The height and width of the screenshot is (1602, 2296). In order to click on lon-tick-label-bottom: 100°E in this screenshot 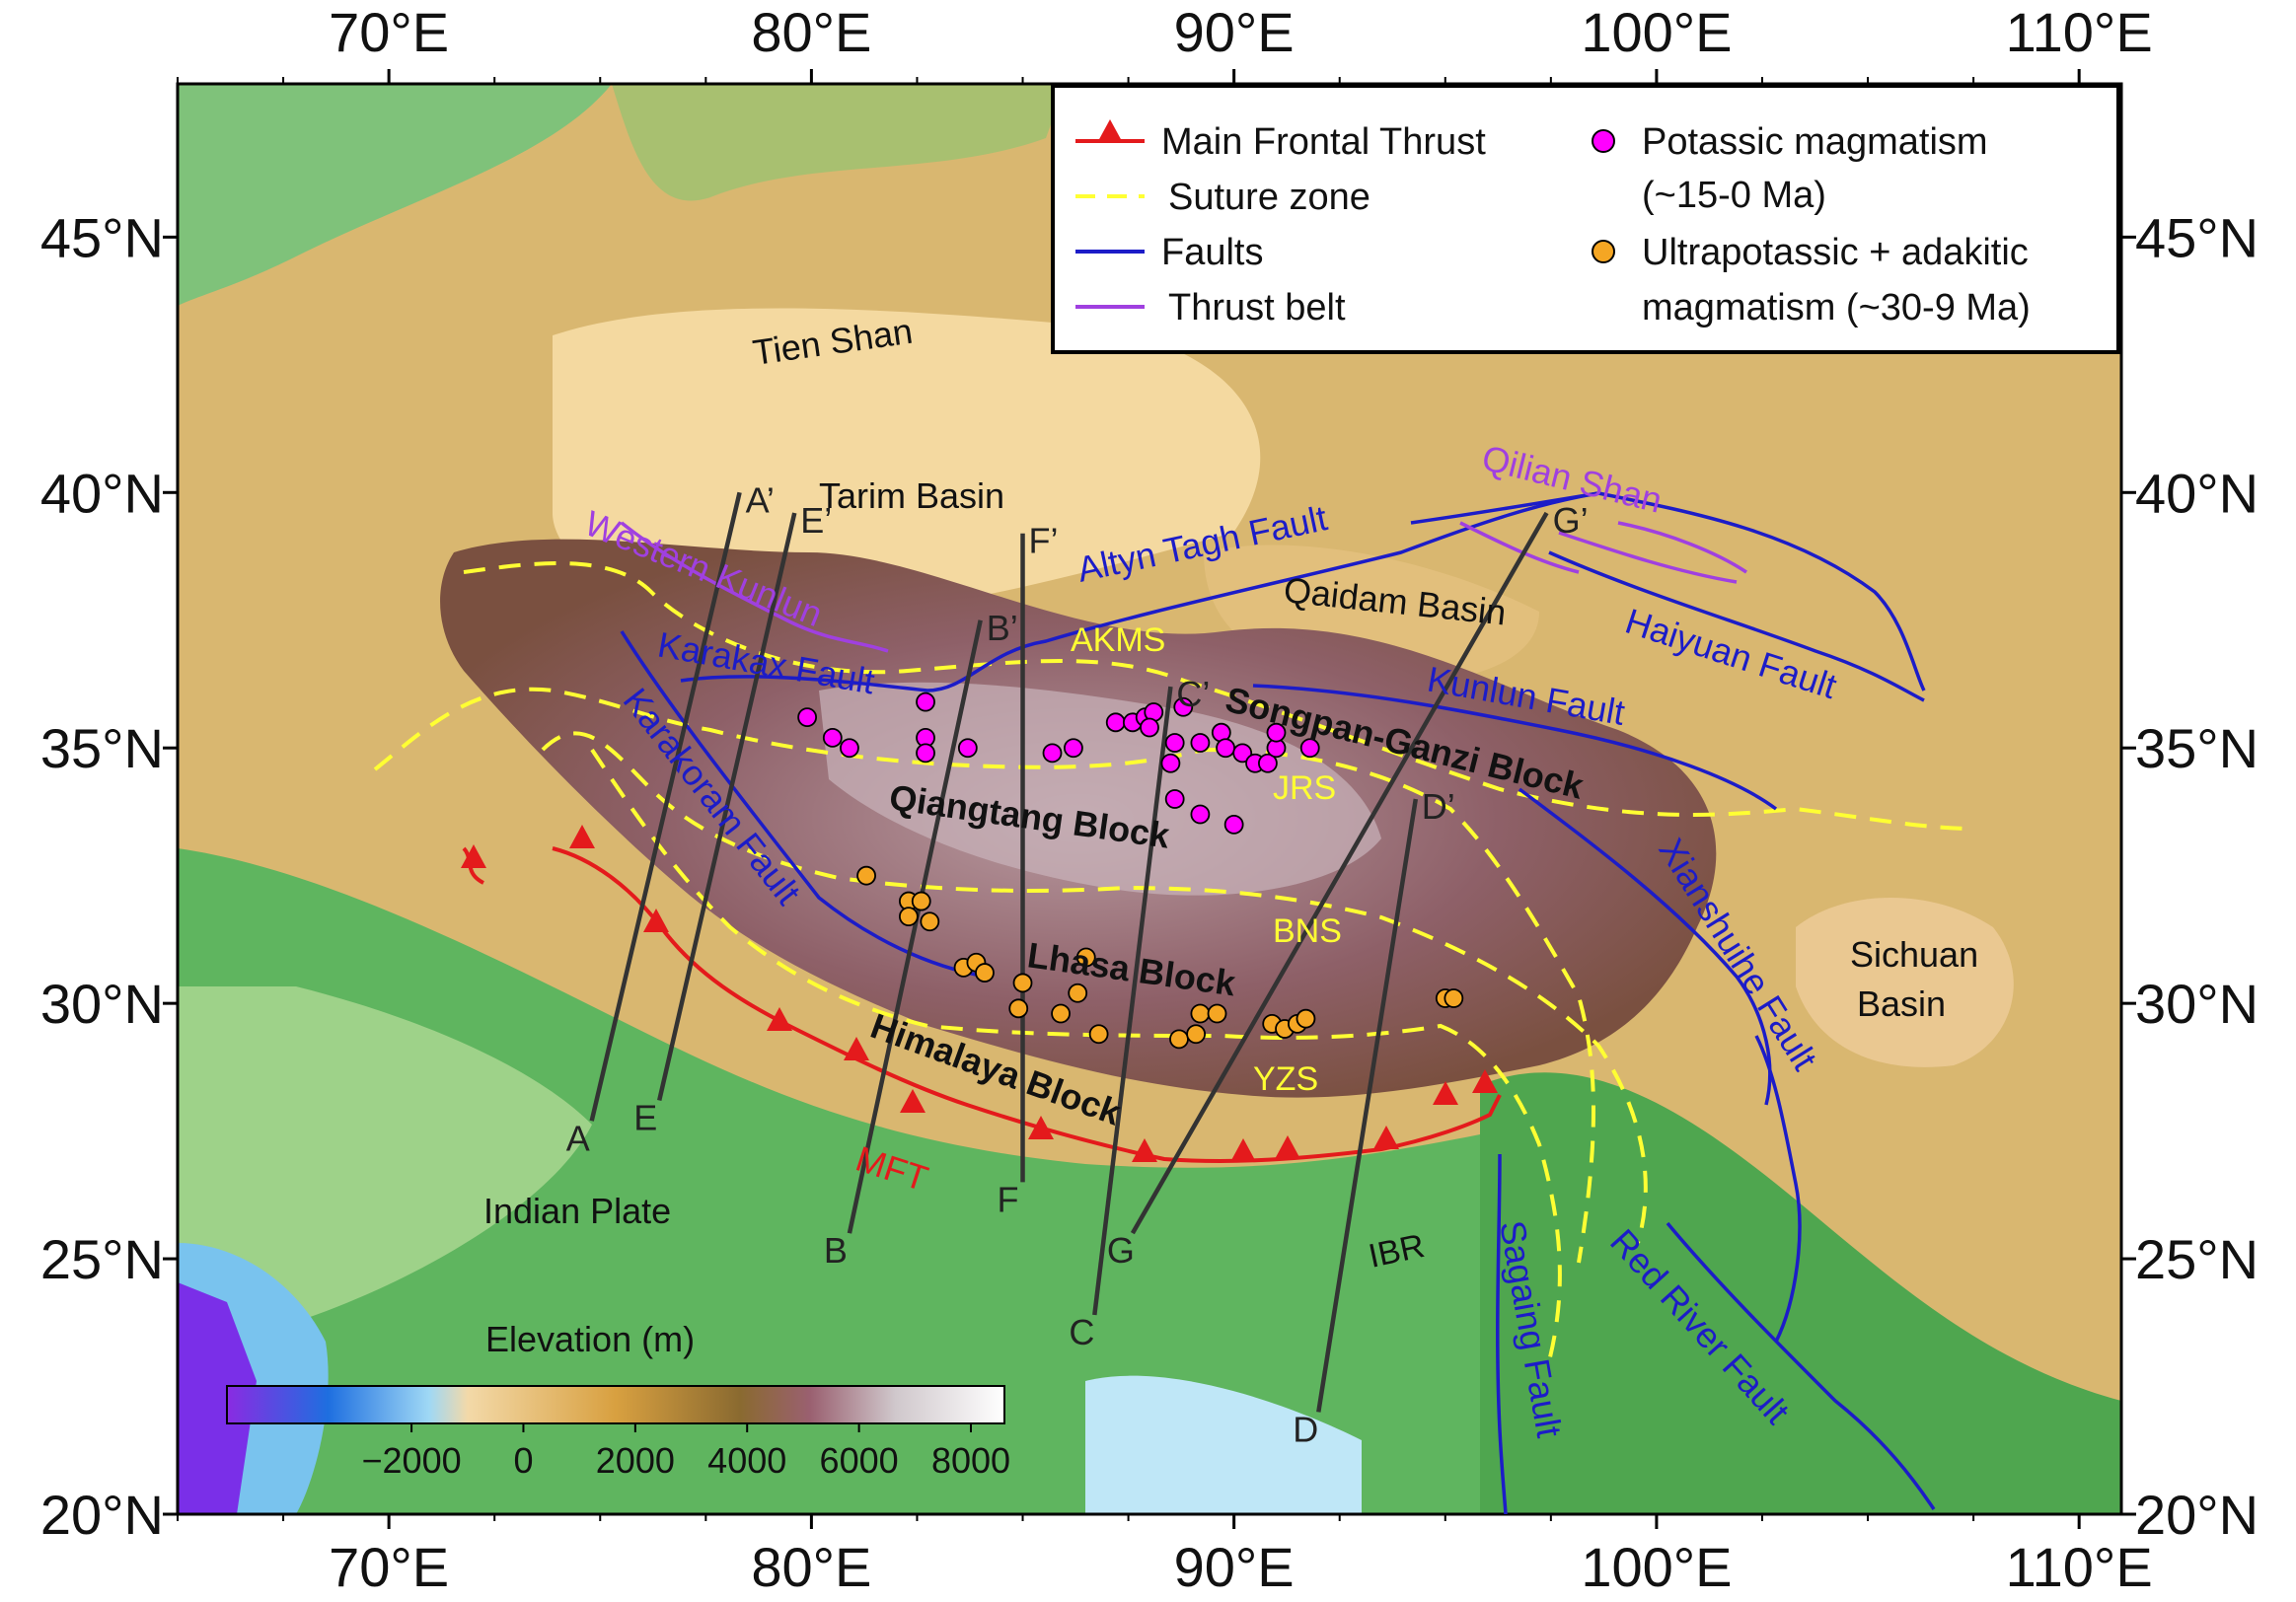, I will do `click(1657, 1567)`.